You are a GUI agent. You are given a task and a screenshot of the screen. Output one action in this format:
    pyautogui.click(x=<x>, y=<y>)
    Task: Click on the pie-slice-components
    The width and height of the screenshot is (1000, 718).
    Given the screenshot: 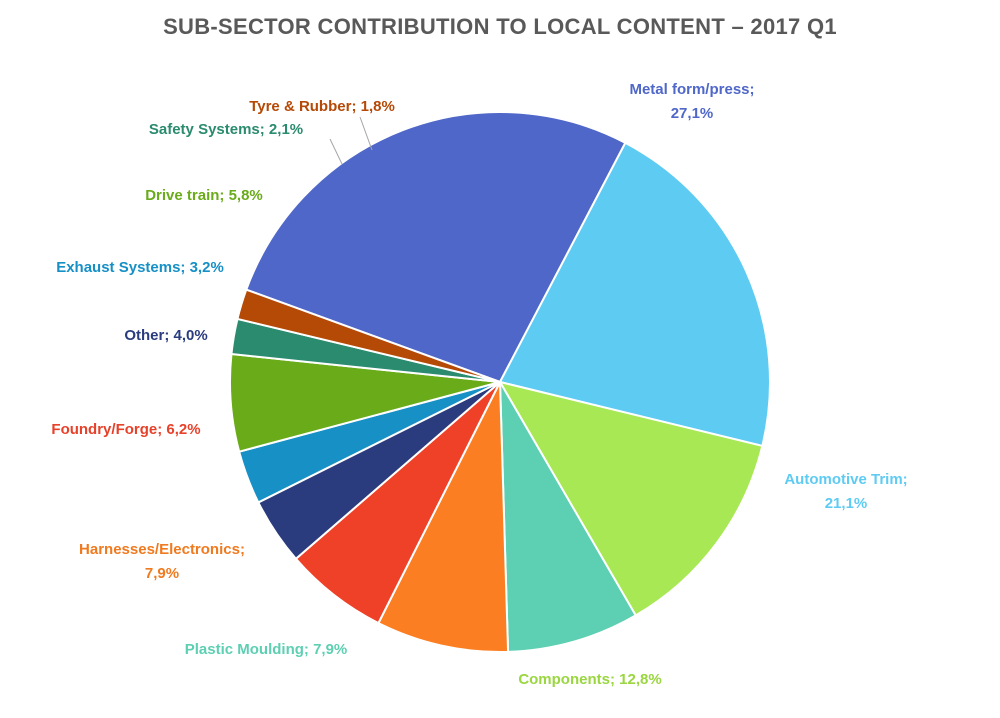 What is the action you would take?
    pyautogui.click(x=630, y=498)
    